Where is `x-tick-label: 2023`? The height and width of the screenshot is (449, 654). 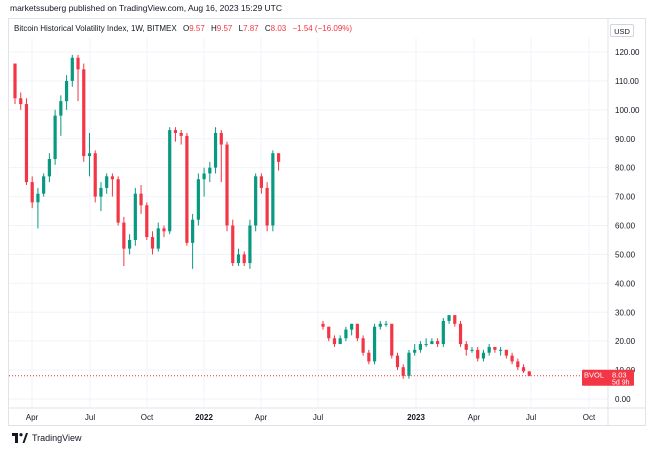
x-tick-label: 2023 is located at coordinates (416, 417).